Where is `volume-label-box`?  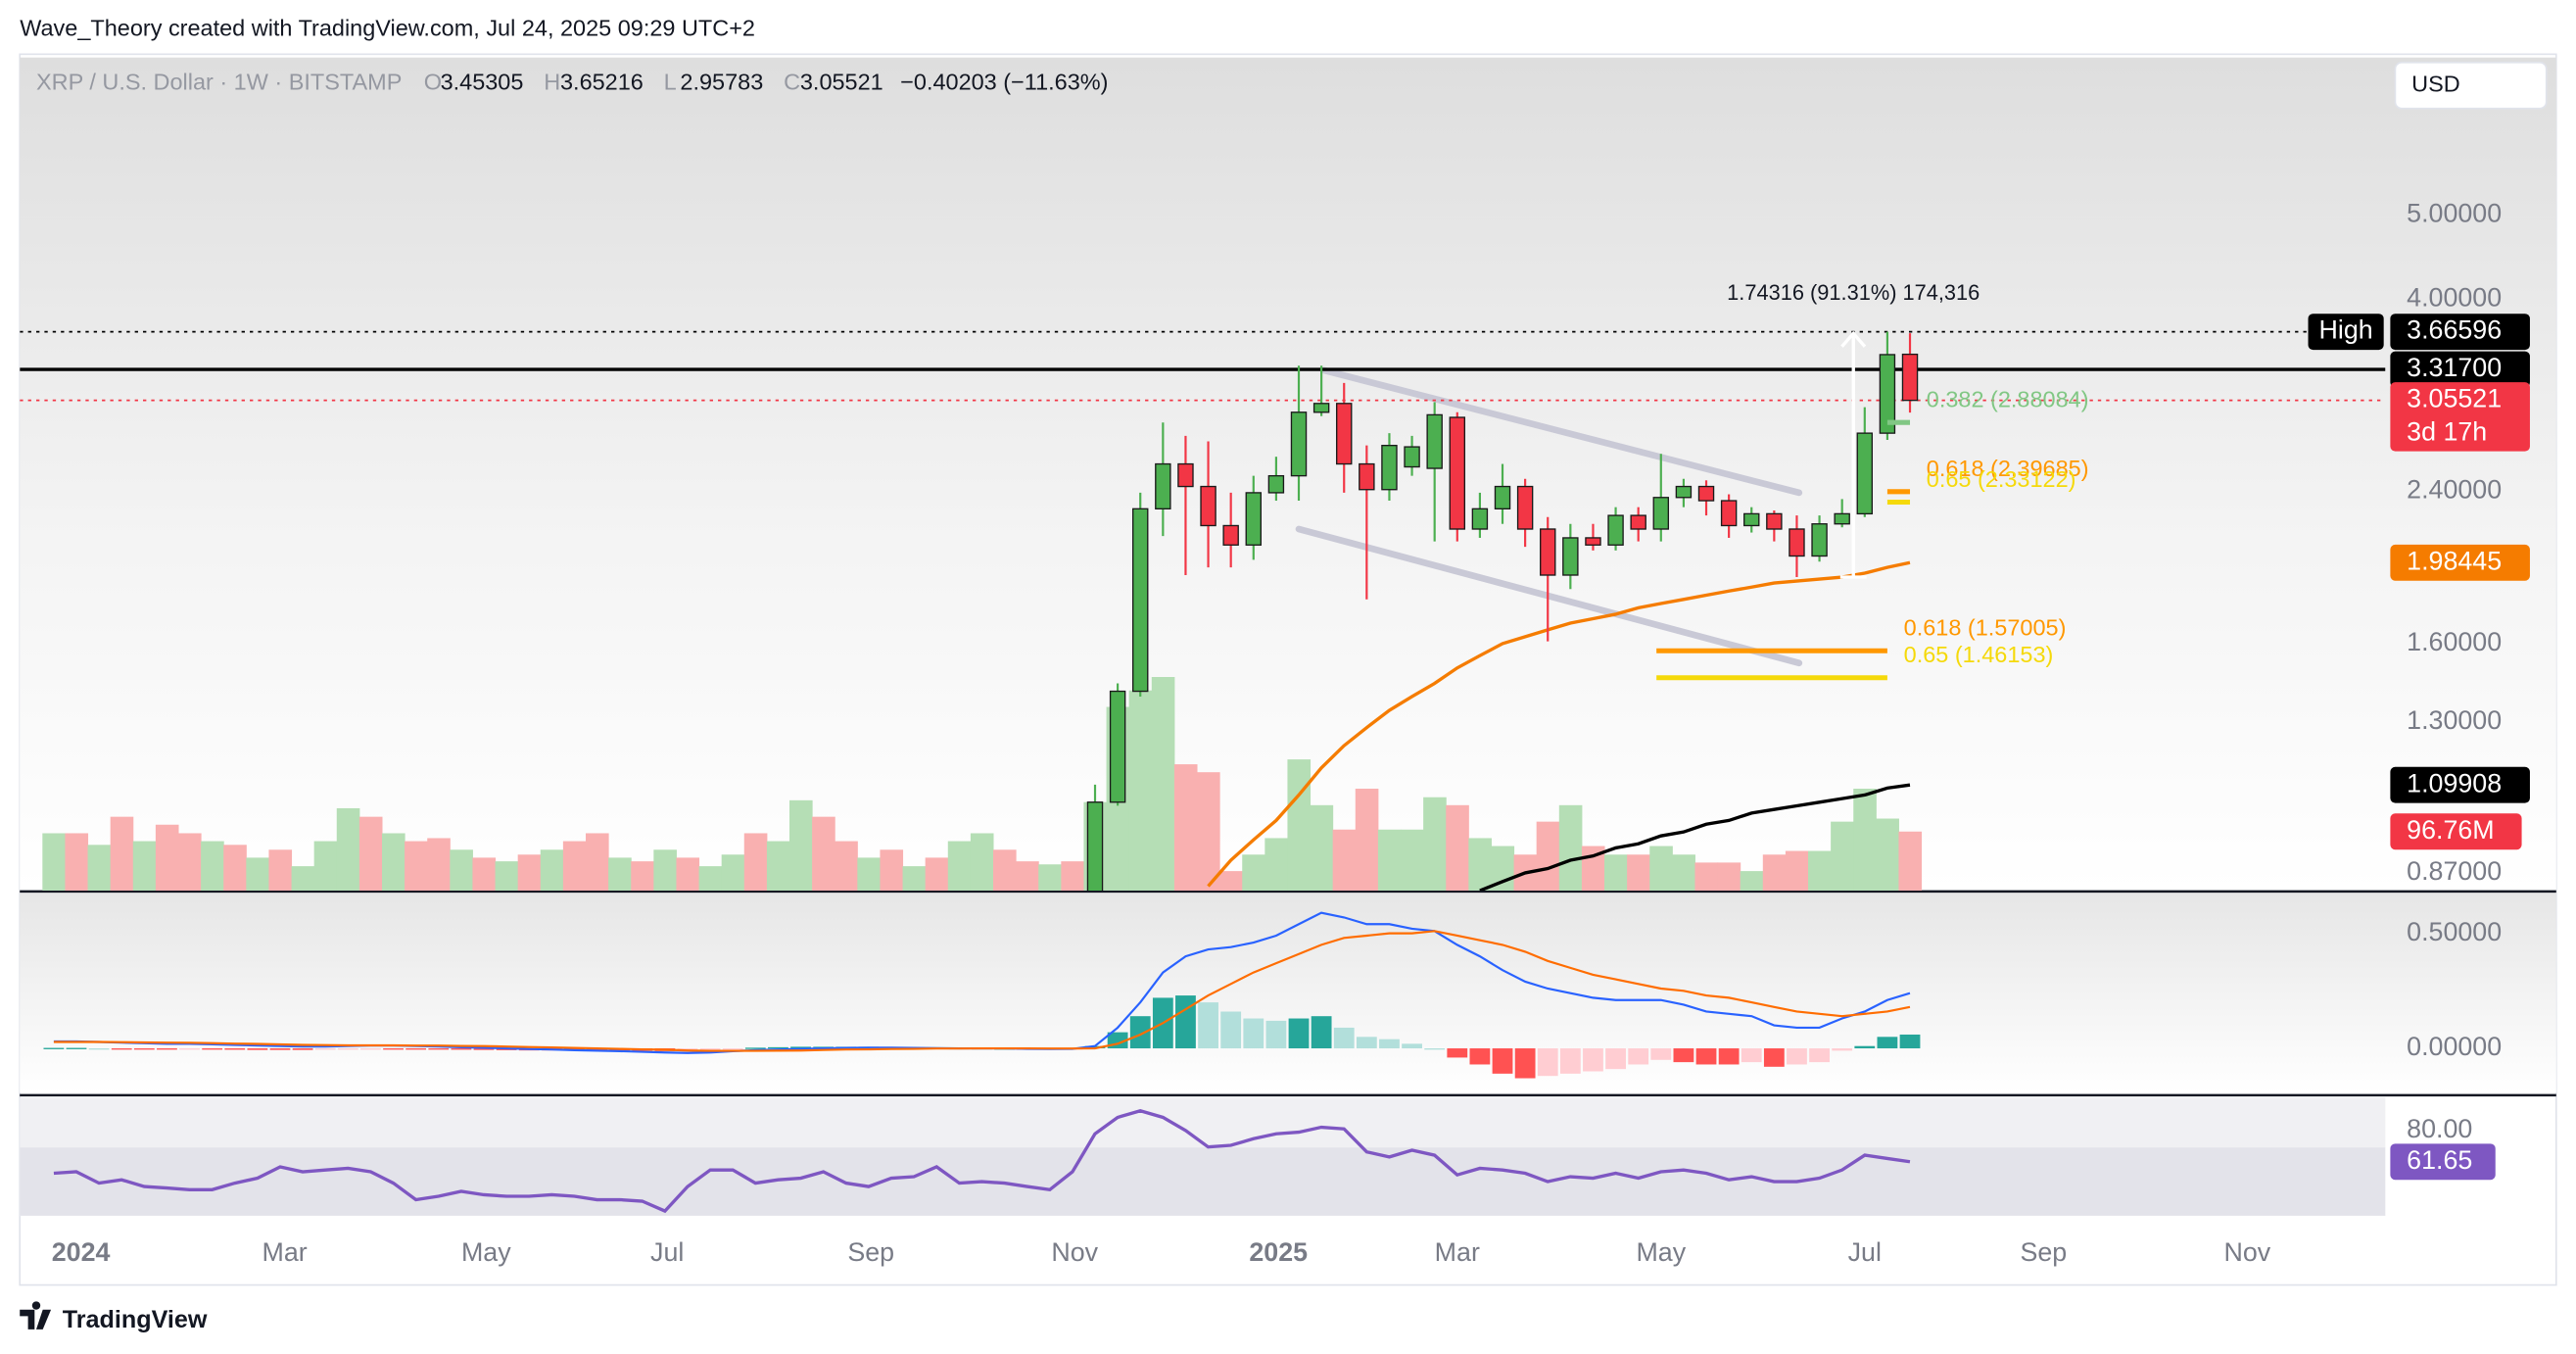 volume-label-box is located at coordinates (2456, 831).